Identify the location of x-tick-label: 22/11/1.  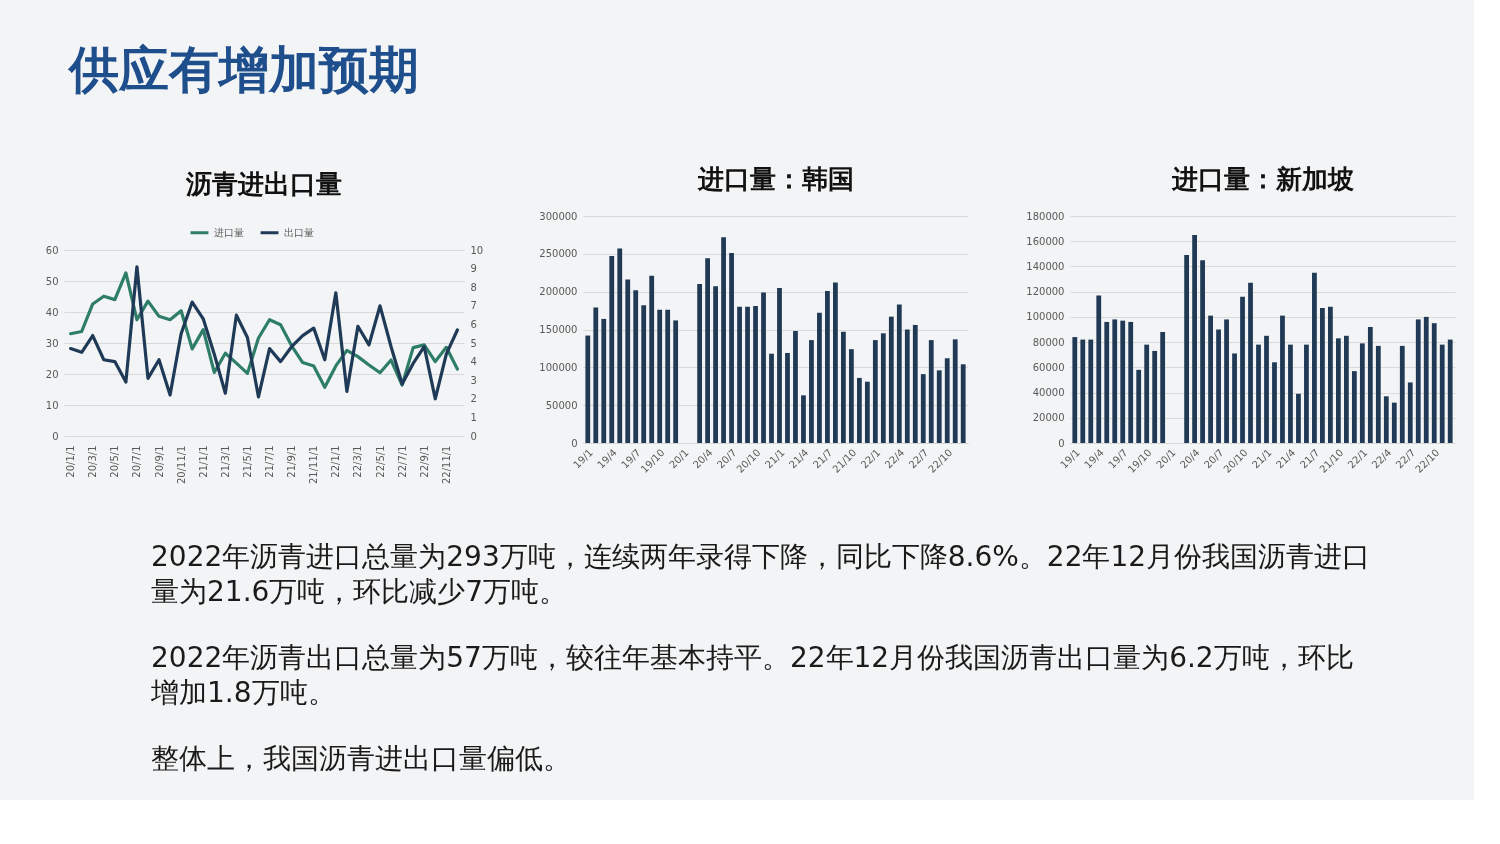
(446, 465).